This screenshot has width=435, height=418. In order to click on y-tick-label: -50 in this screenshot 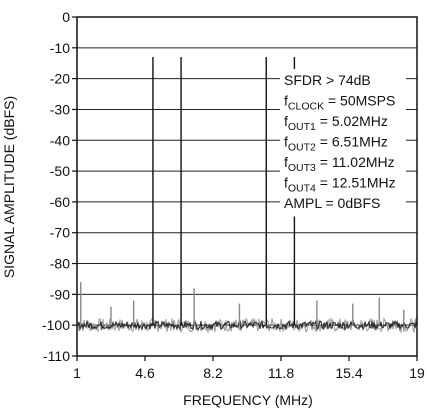, I will do `click(60, 171)`.